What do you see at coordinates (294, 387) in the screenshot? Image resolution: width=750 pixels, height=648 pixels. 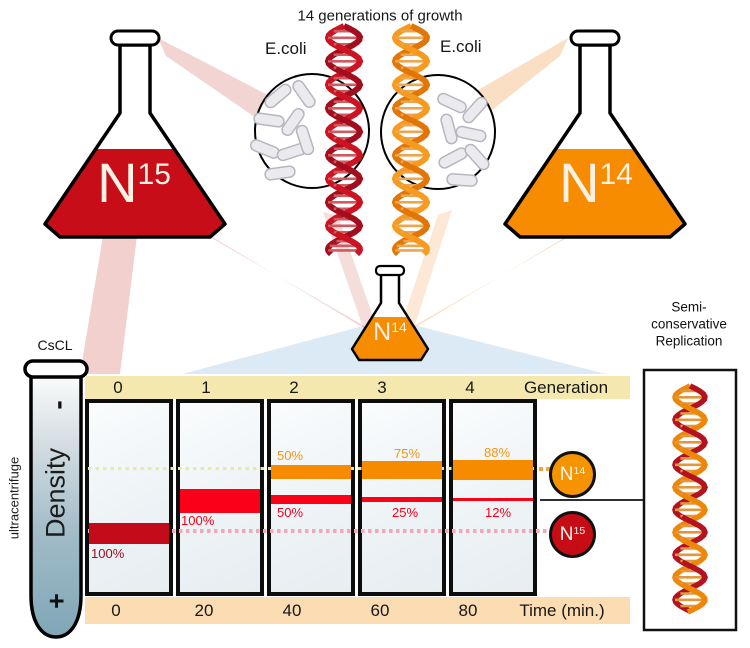 I see `generation-2: 2` at bounding box center [294, 387].